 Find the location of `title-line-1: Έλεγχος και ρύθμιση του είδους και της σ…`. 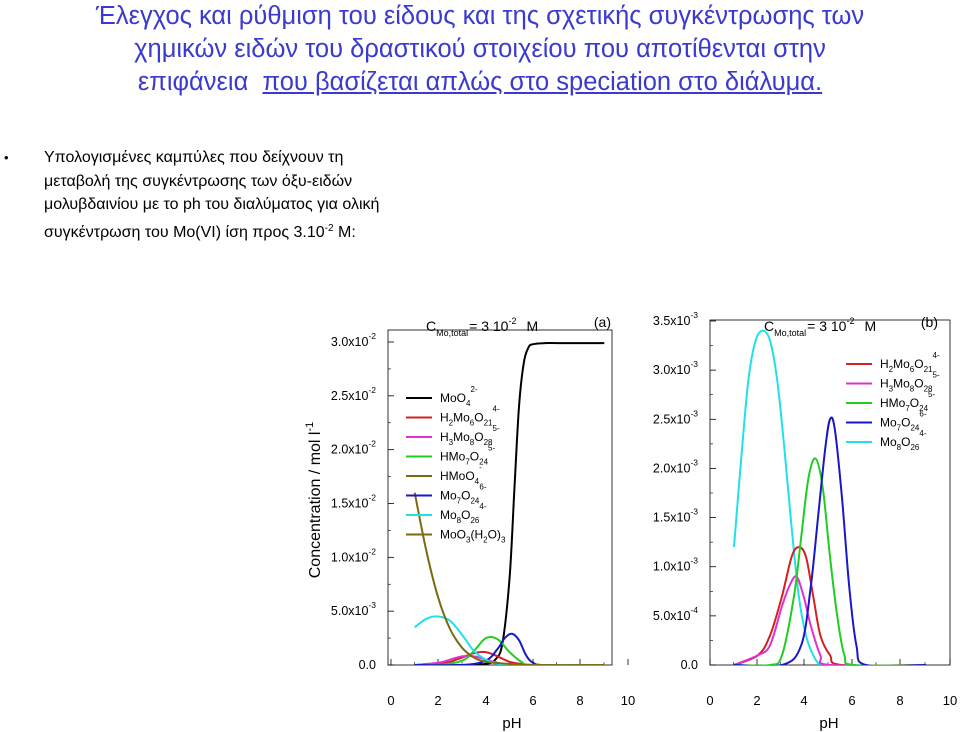

title-line-1: Έλεγχος και ρύθμιση του είδους και της σ… is located at coordinates (480, 16).